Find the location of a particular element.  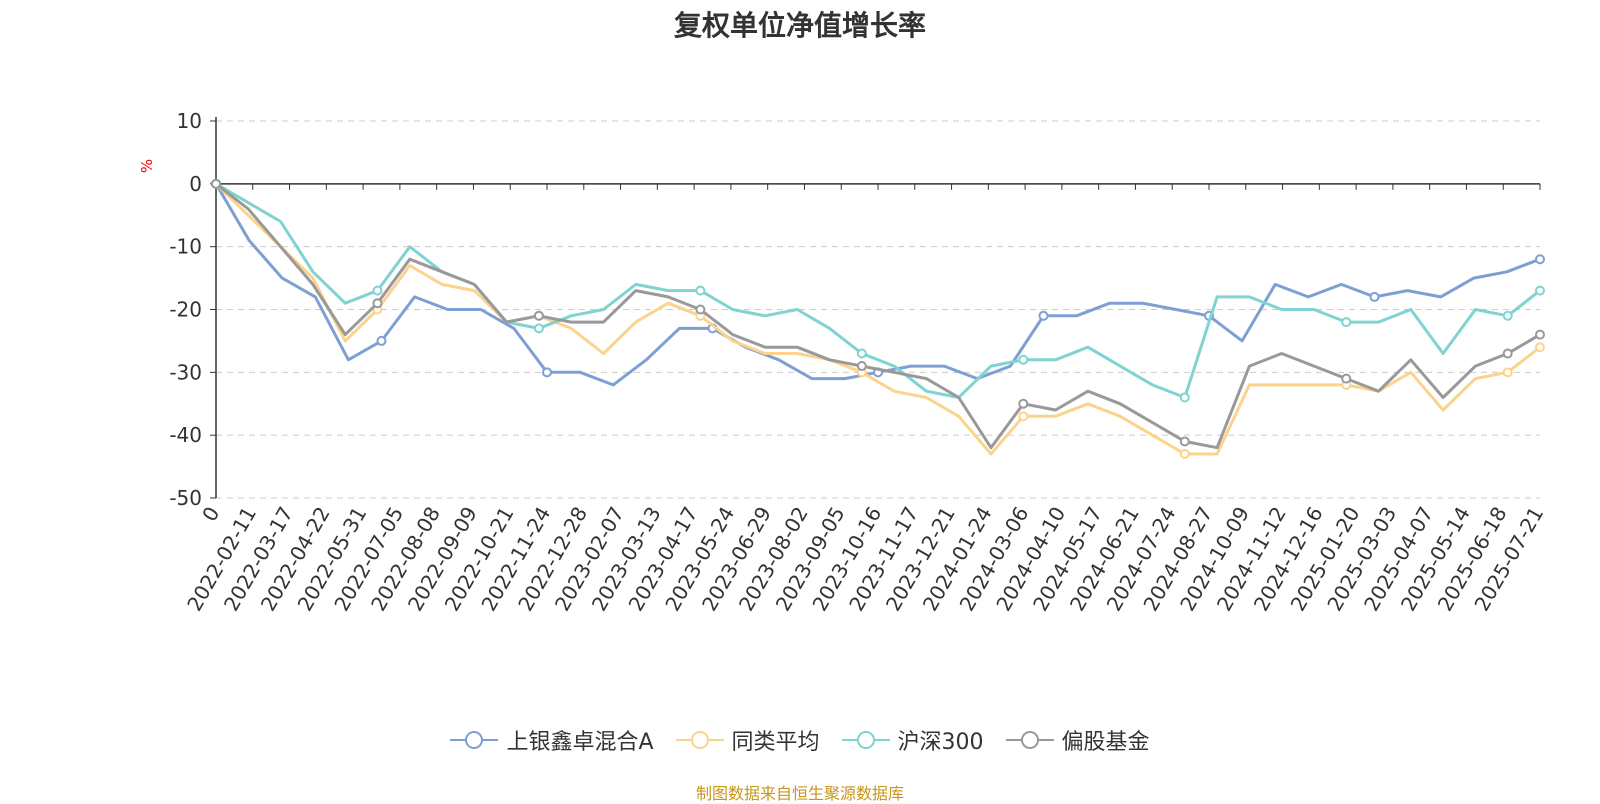

legend-item-2: 同类平均 is located at coordinates (747, 740).